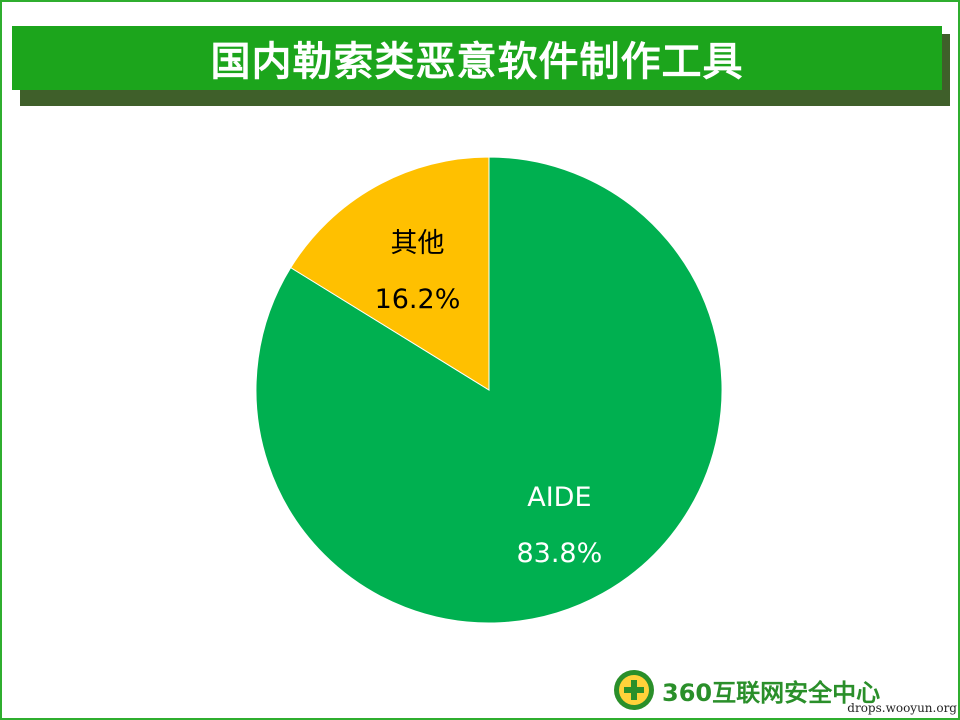  Describe the element at coordinates (559, 553) in the screenshot. I see `slice-value-label-0: 83.8%` at that location.